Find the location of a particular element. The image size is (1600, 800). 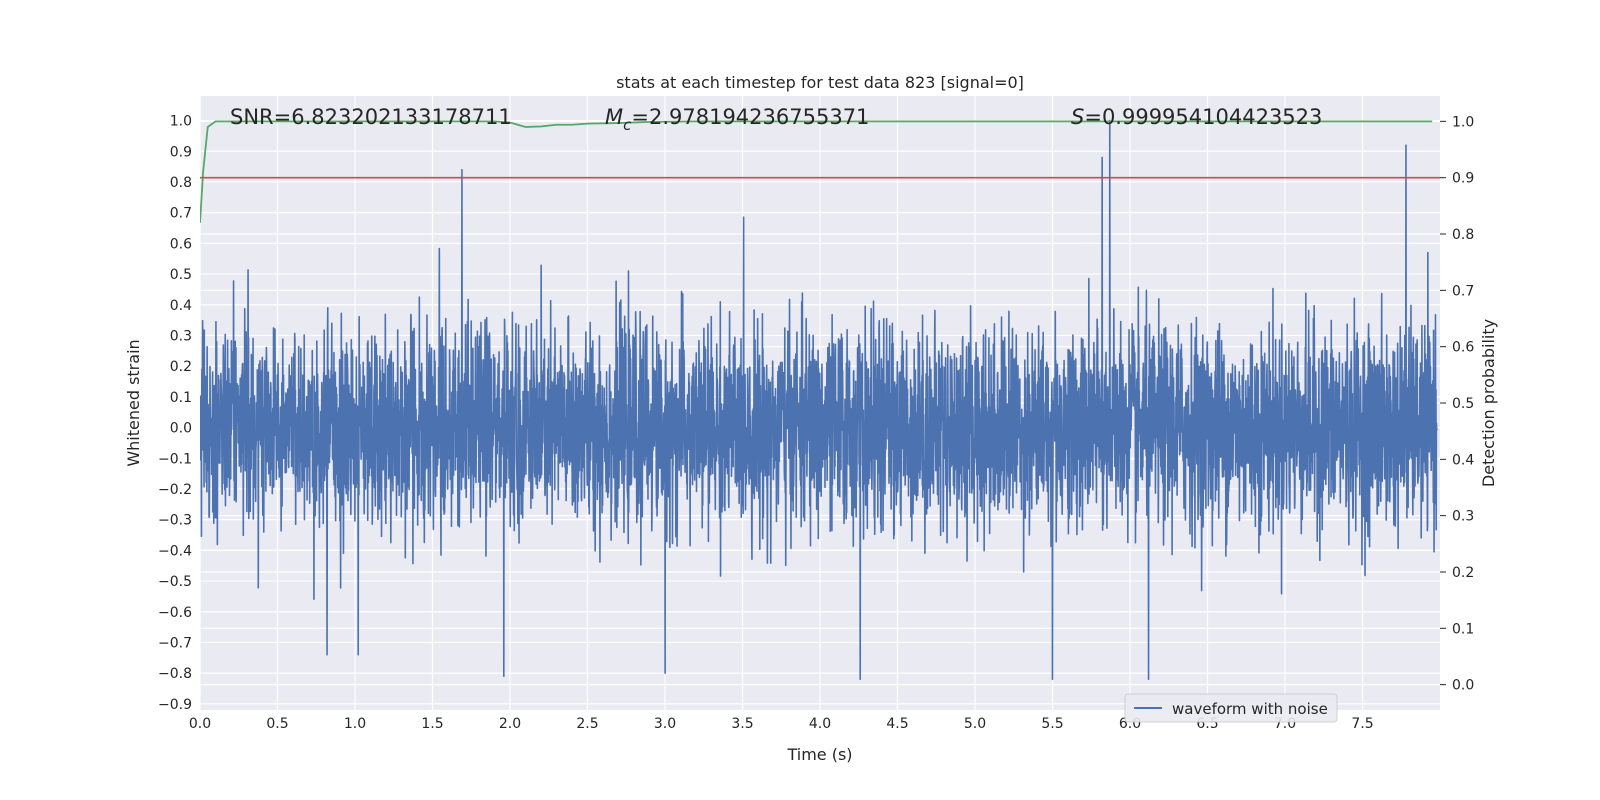

y2-tick-label: 0.1 is located at coordinates (1463, 629).